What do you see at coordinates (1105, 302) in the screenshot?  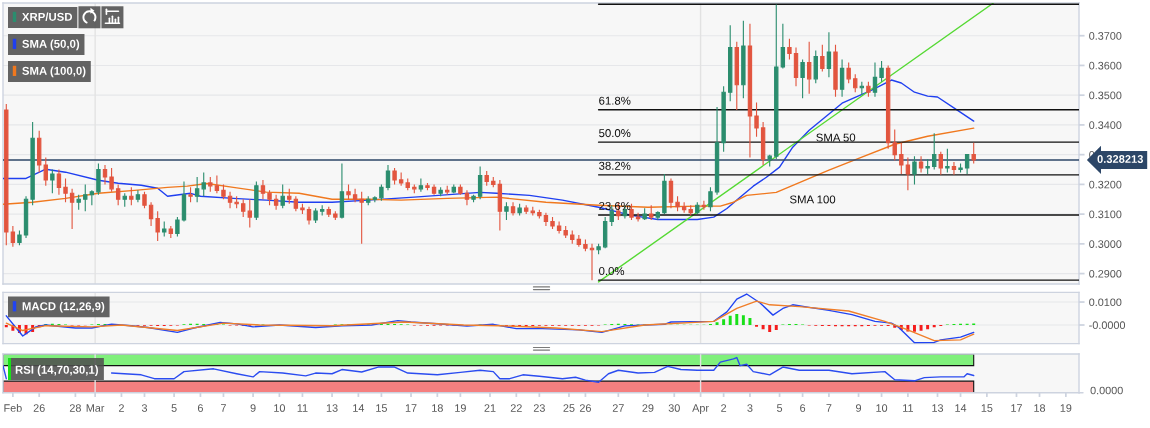 I see `y-tick-label: 0.0100` at bounding box center [1105, 302].